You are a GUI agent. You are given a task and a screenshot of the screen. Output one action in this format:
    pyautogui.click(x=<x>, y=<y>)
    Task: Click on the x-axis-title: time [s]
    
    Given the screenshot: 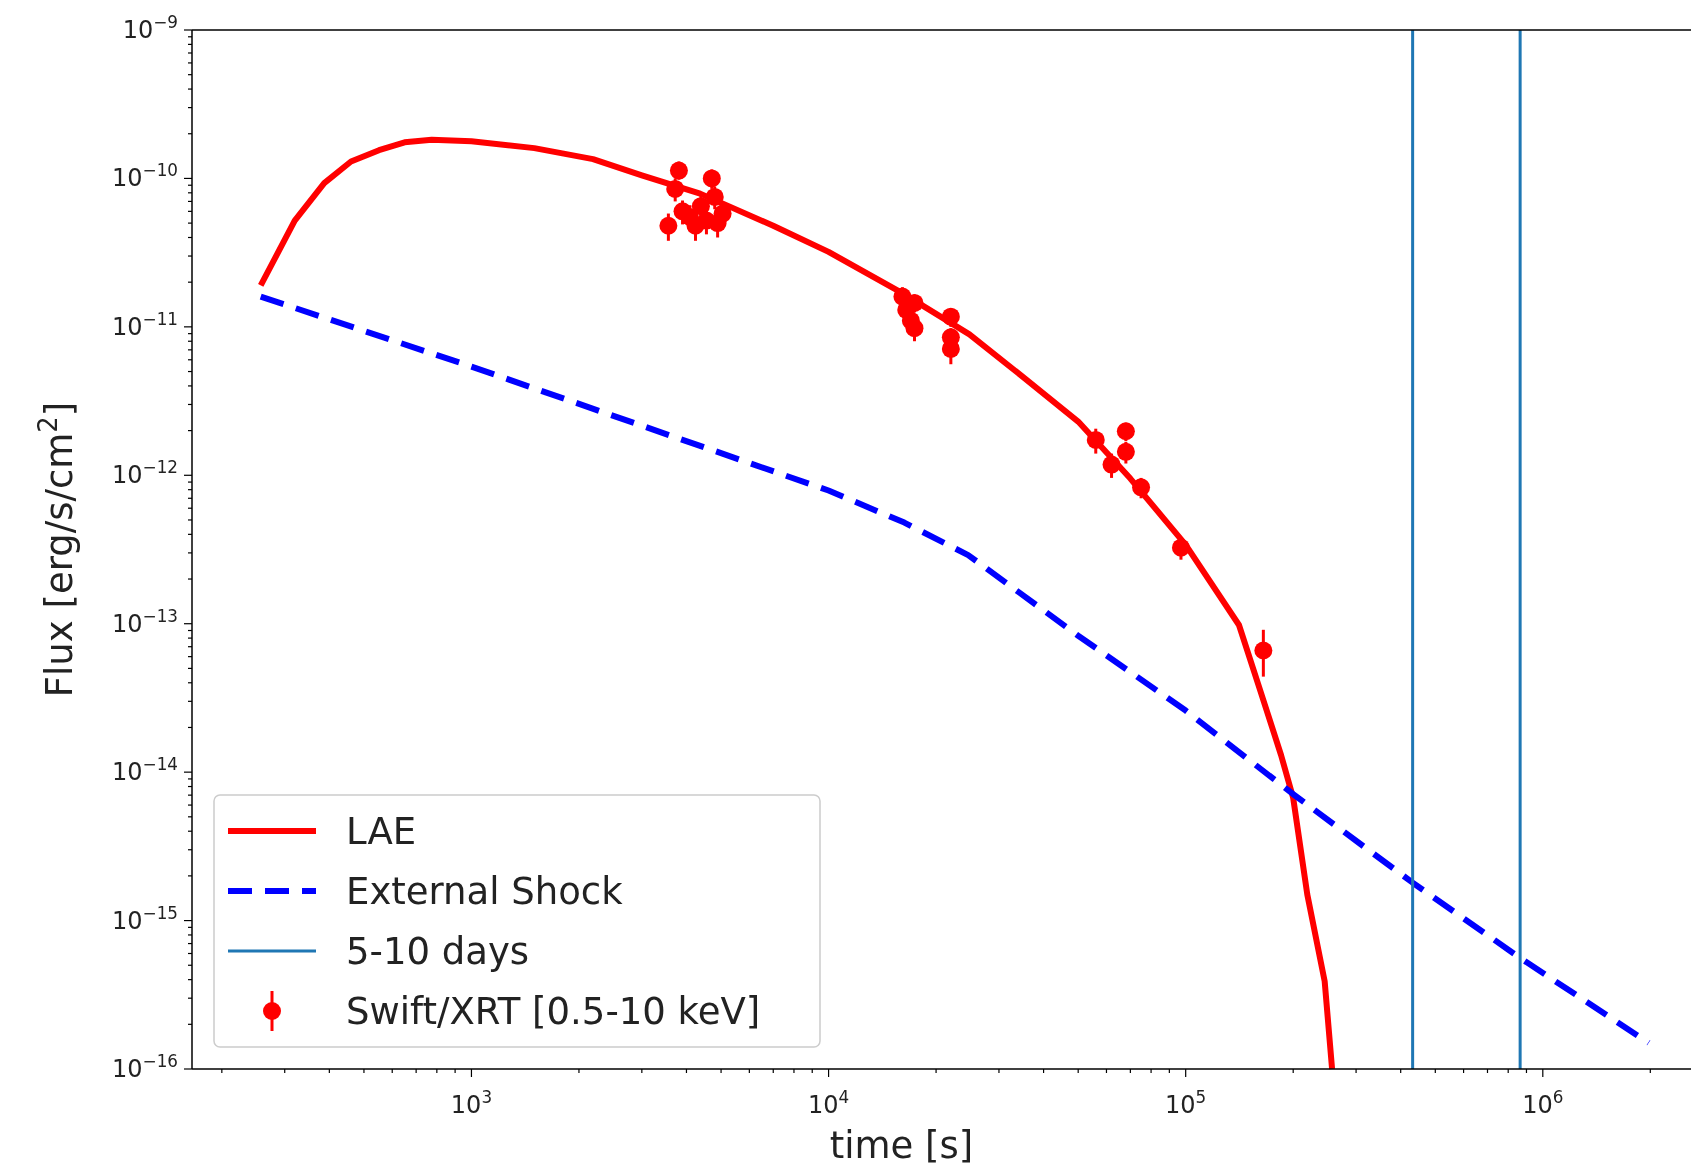 What is the action you would take?
    pyautogui.click(x=901, y=1145)
    